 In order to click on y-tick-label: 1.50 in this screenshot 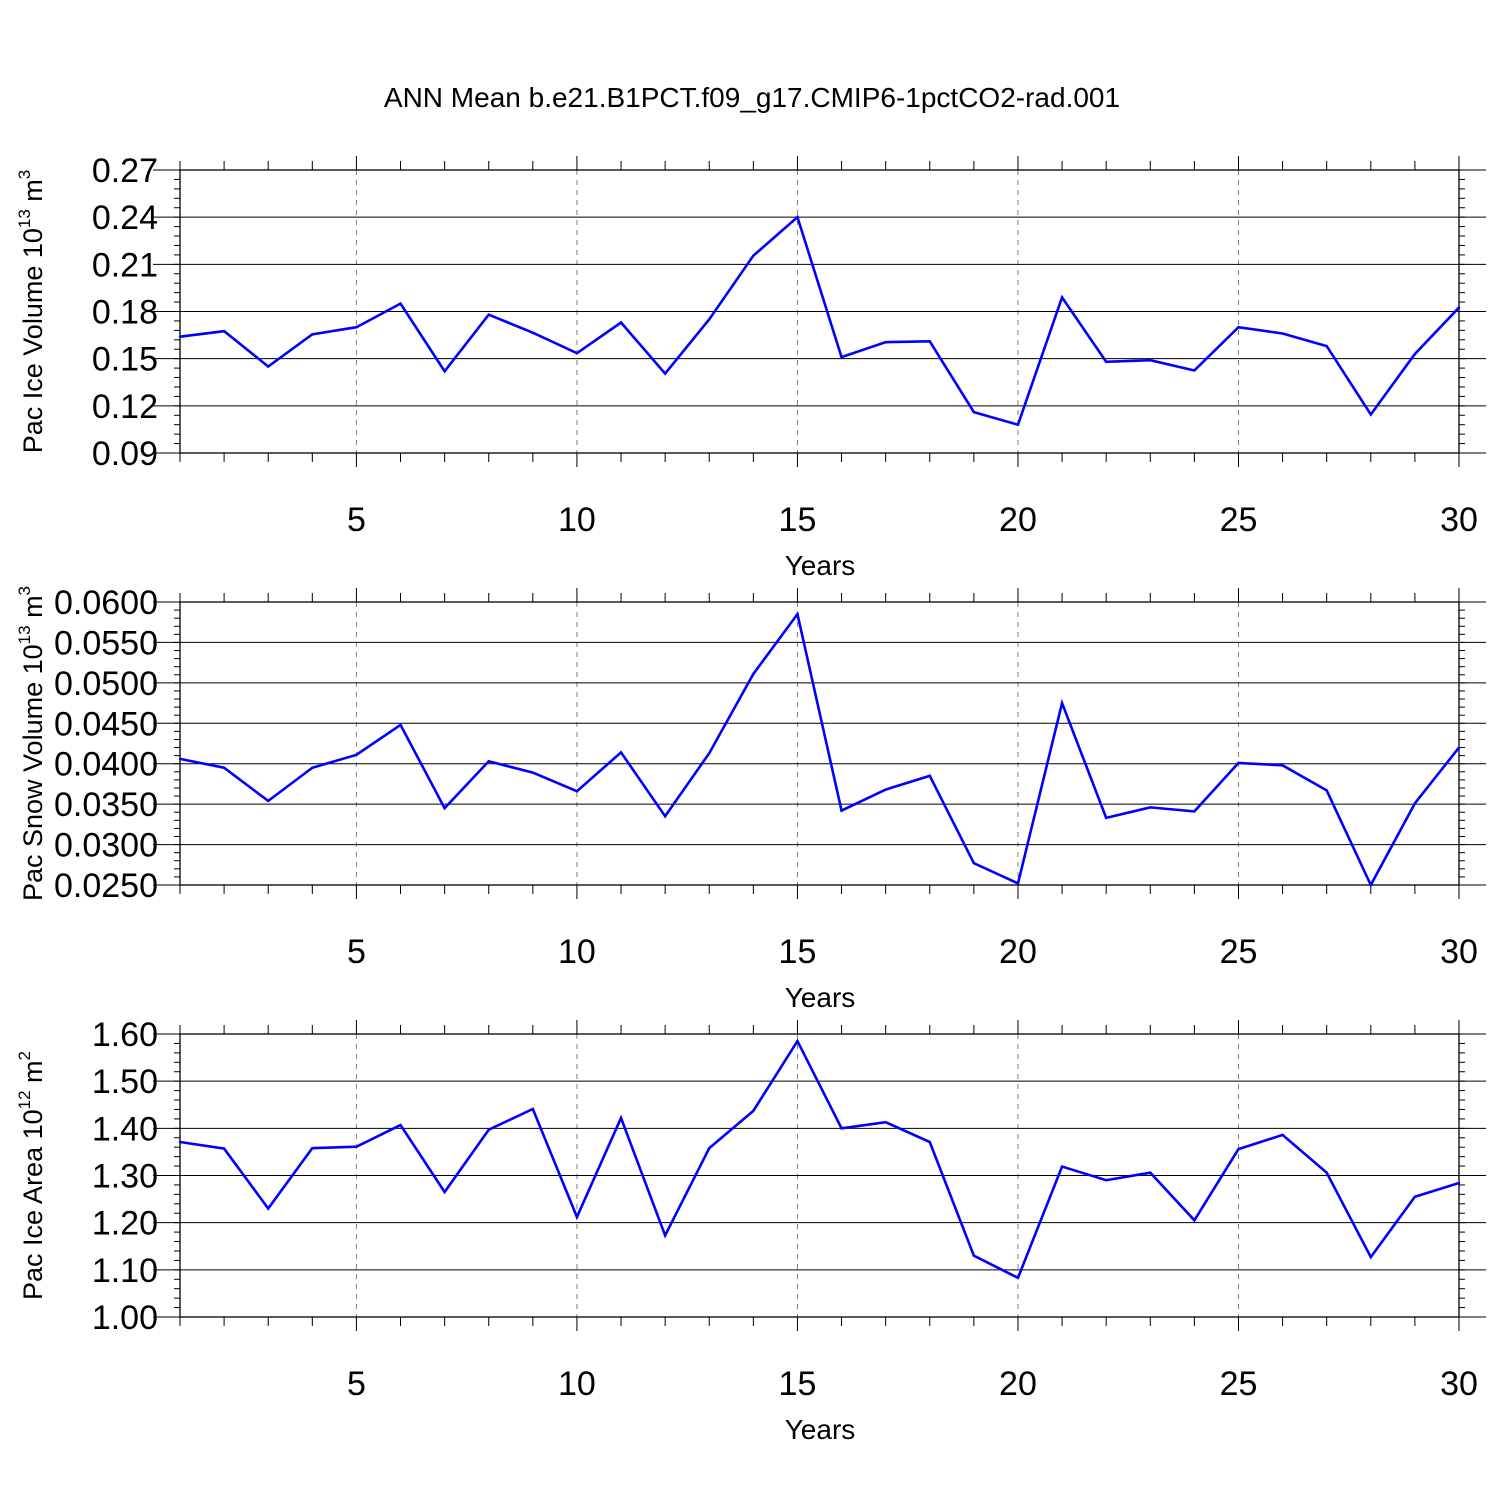, I will do `click(125, 1082)`.